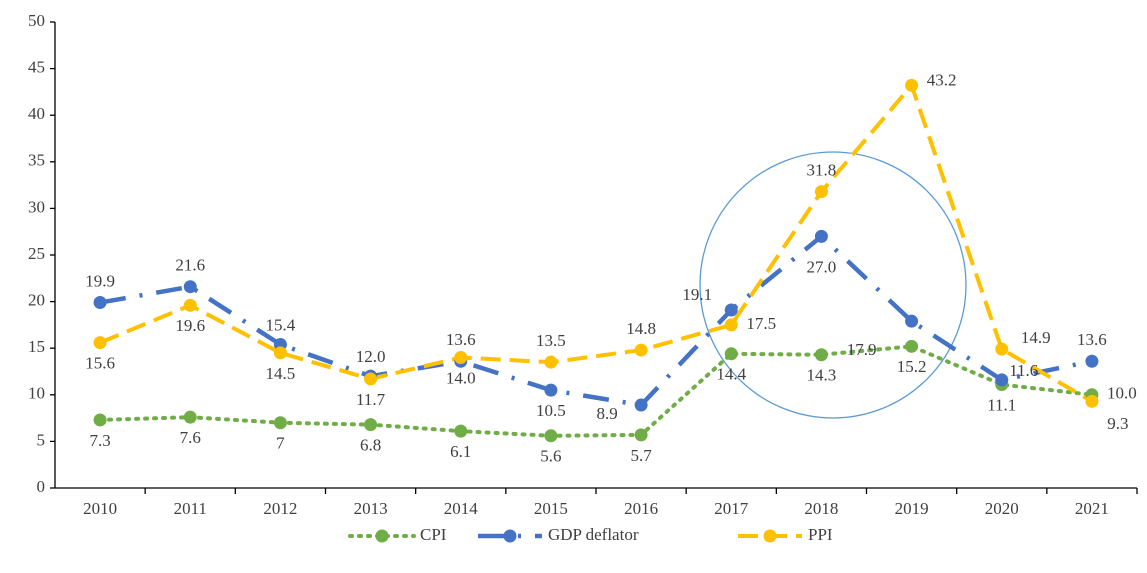  Describe the element at coordinates (190, 265) in the screenshot. I see `data-label: 21.6` at that location.